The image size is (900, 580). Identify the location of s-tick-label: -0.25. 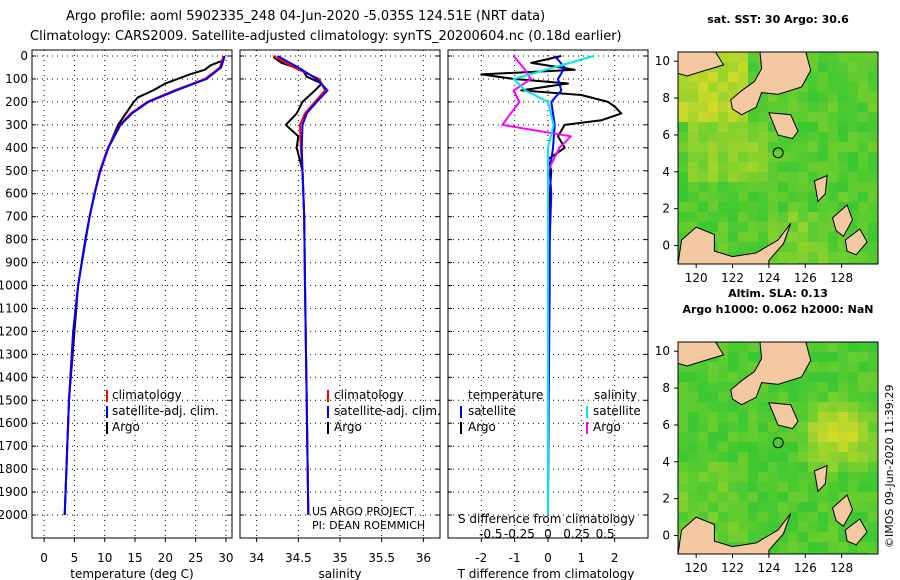
(519, 534).